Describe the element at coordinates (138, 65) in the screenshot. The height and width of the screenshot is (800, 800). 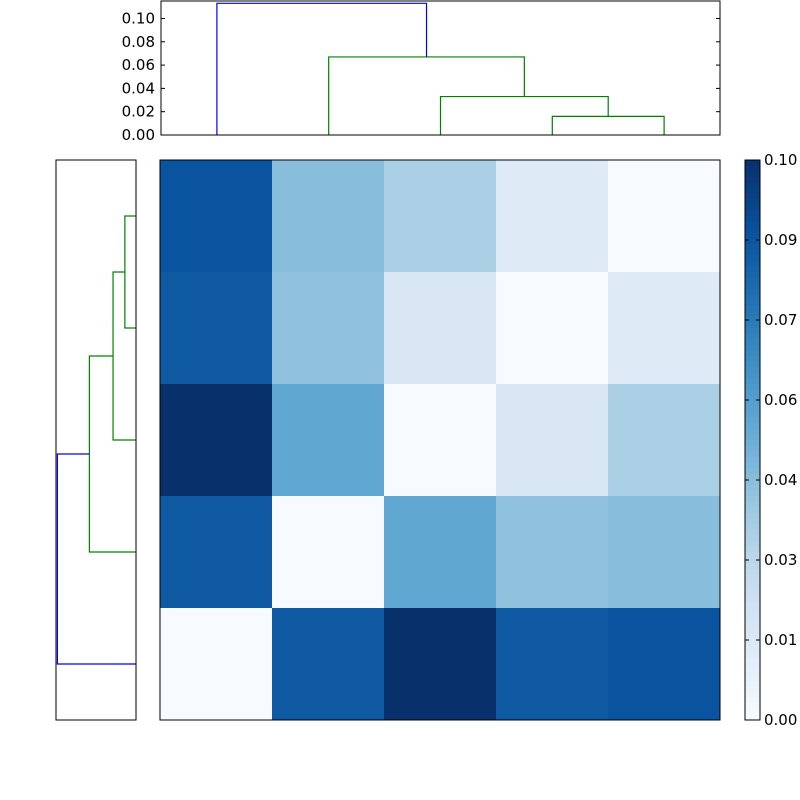
I see `y-tick-label: 0.06` at that location.